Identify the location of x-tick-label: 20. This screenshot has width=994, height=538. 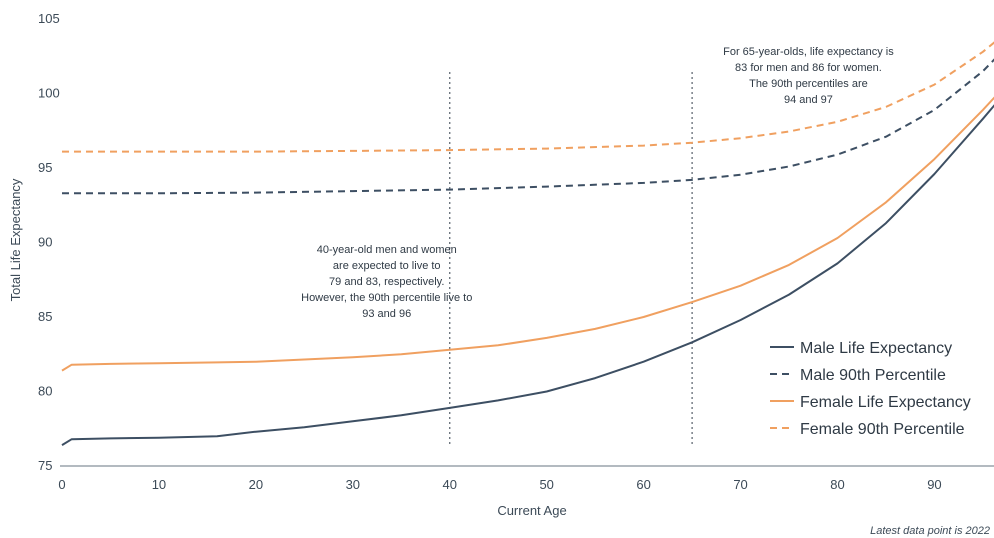
(256, 484).